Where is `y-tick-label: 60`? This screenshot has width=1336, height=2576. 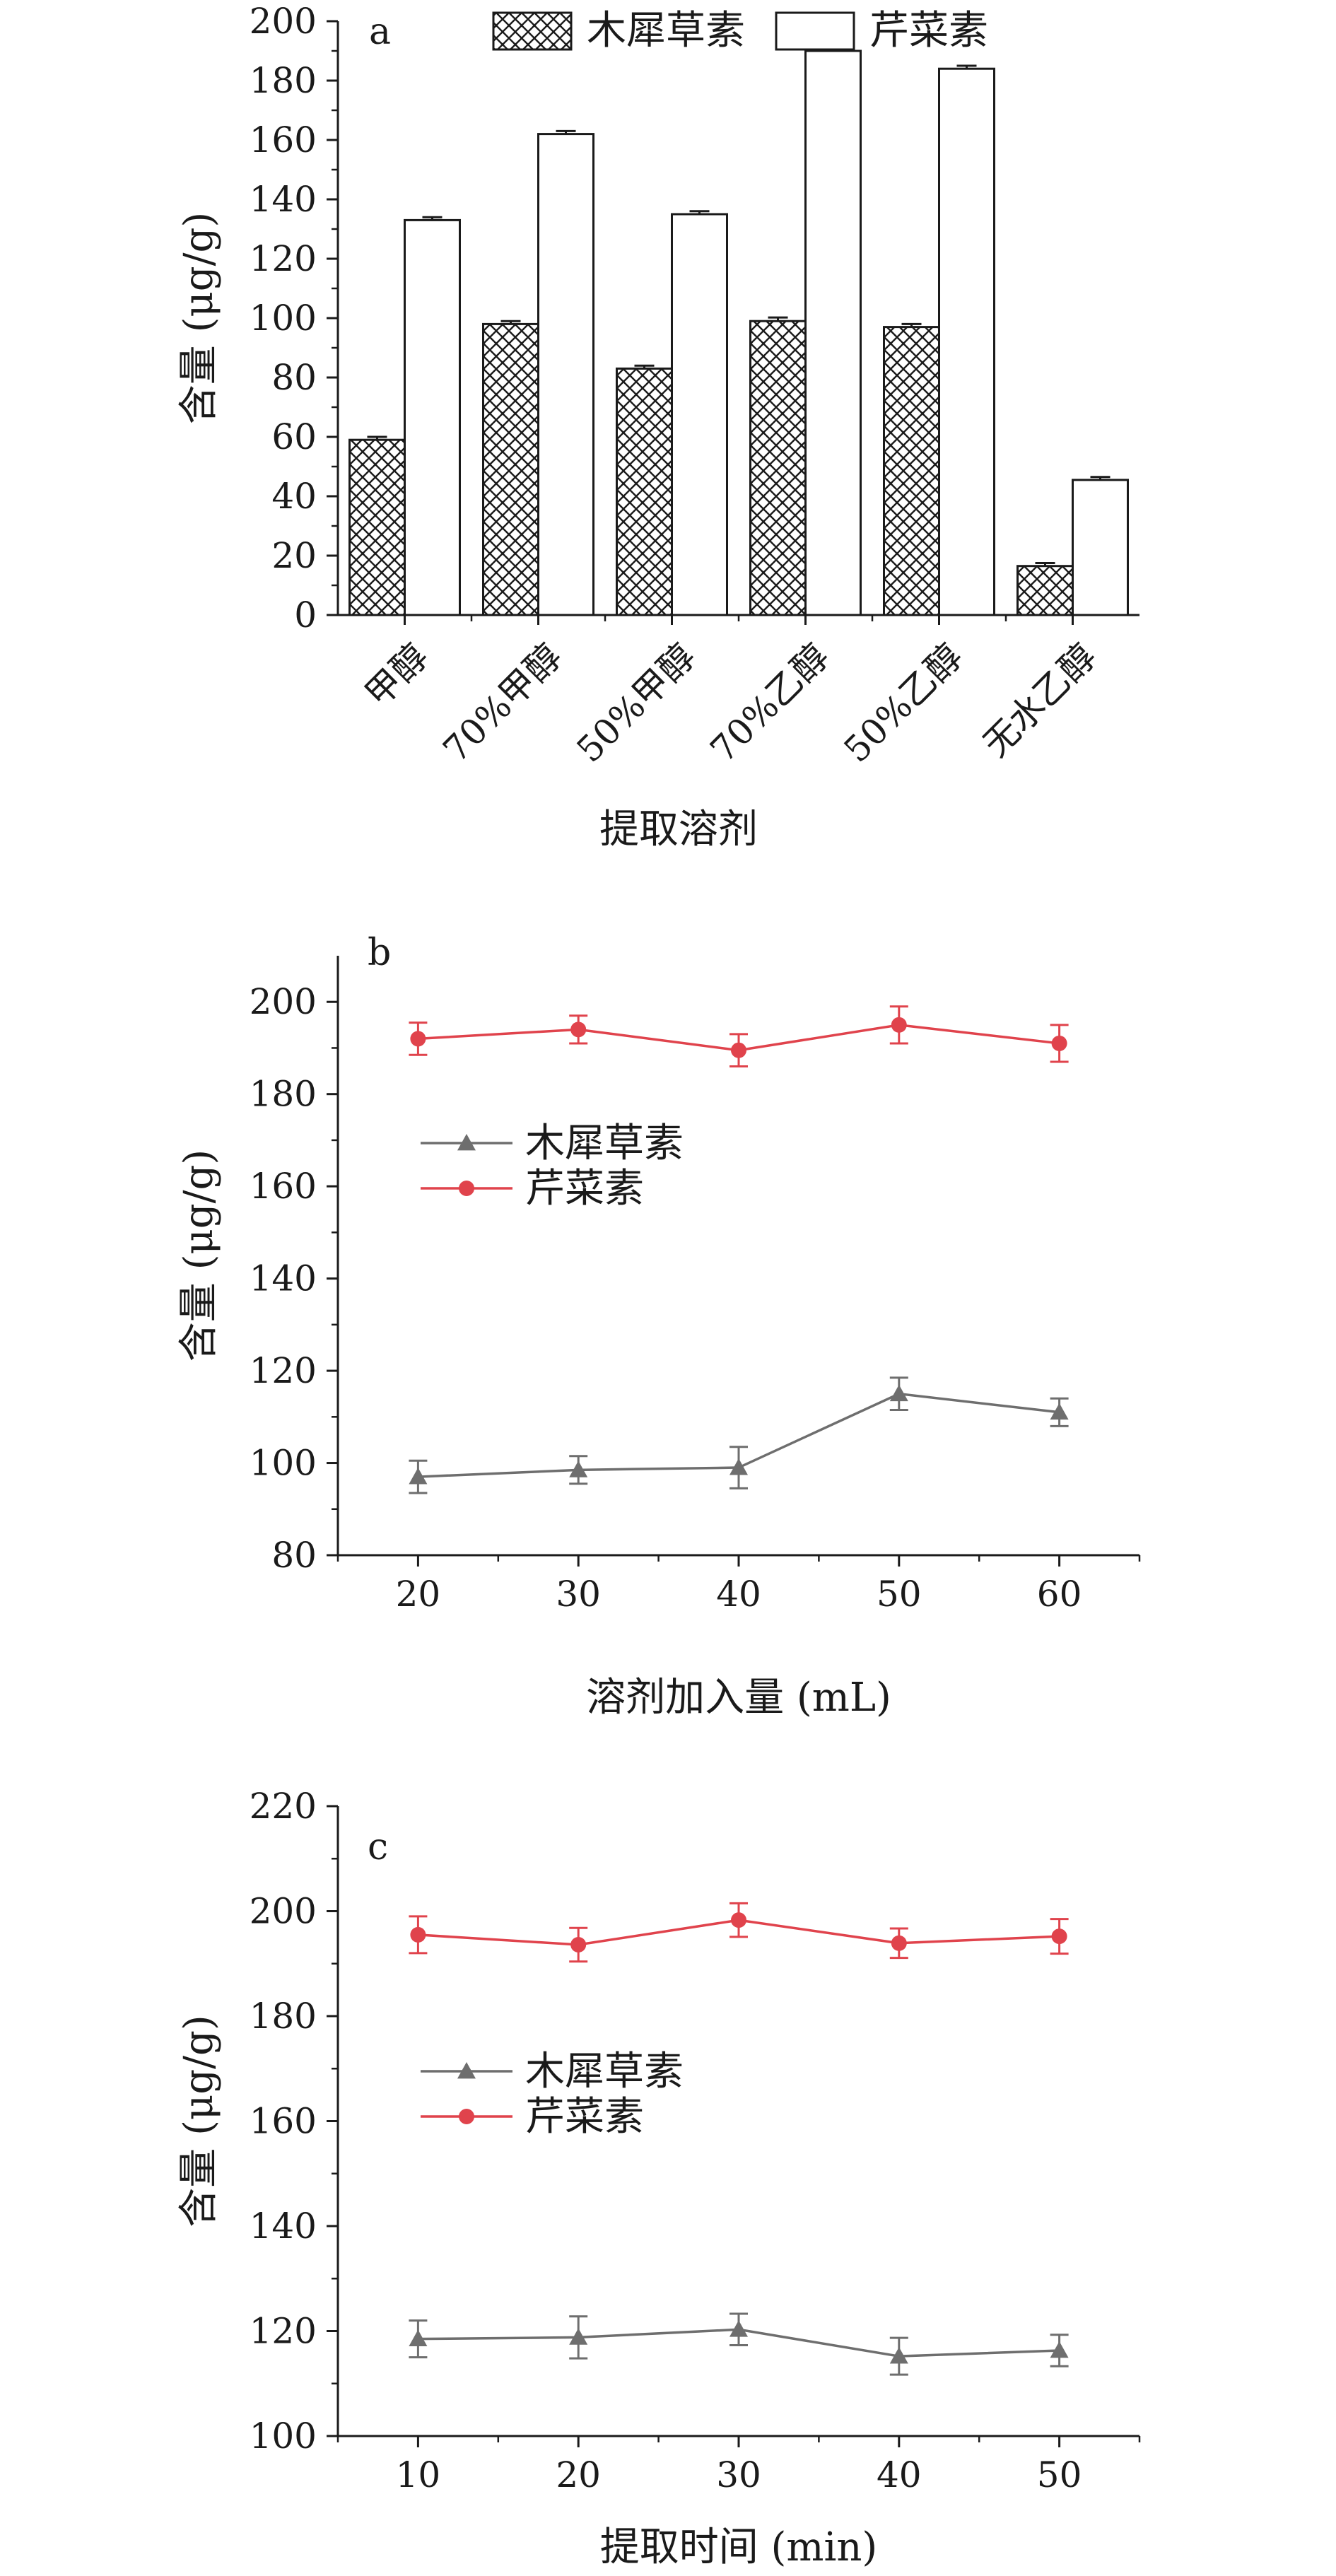
y-tick-label: 60 is located at coordinates (294, 437).